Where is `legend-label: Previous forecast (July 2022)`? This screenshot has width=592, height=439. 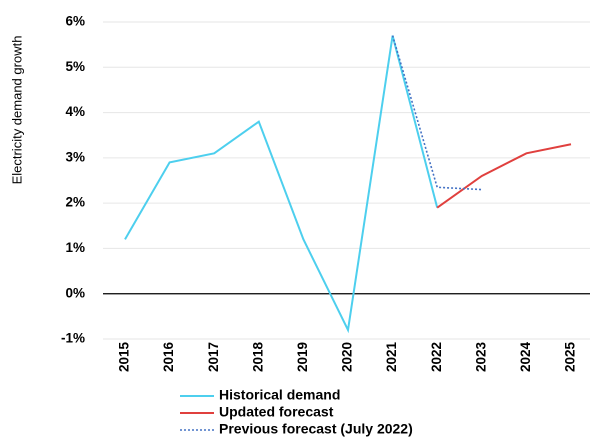 legend-label: Previous forecast (July 2022) is located at coordinates (316, 429).